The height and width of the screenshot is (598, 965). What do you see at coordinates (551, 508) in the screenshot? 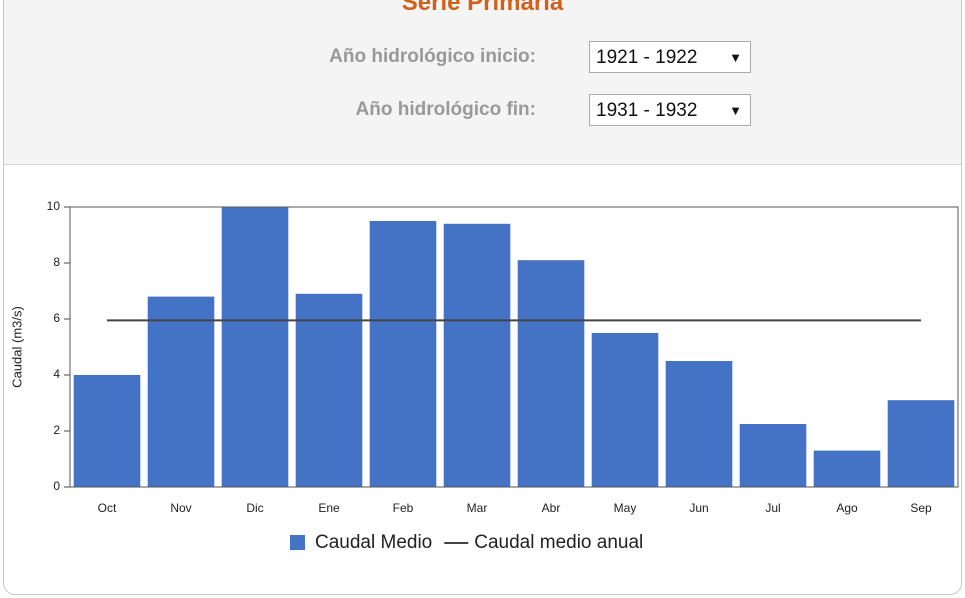
I see `x-tick-label: Abr` at bounding box center [551, 508].